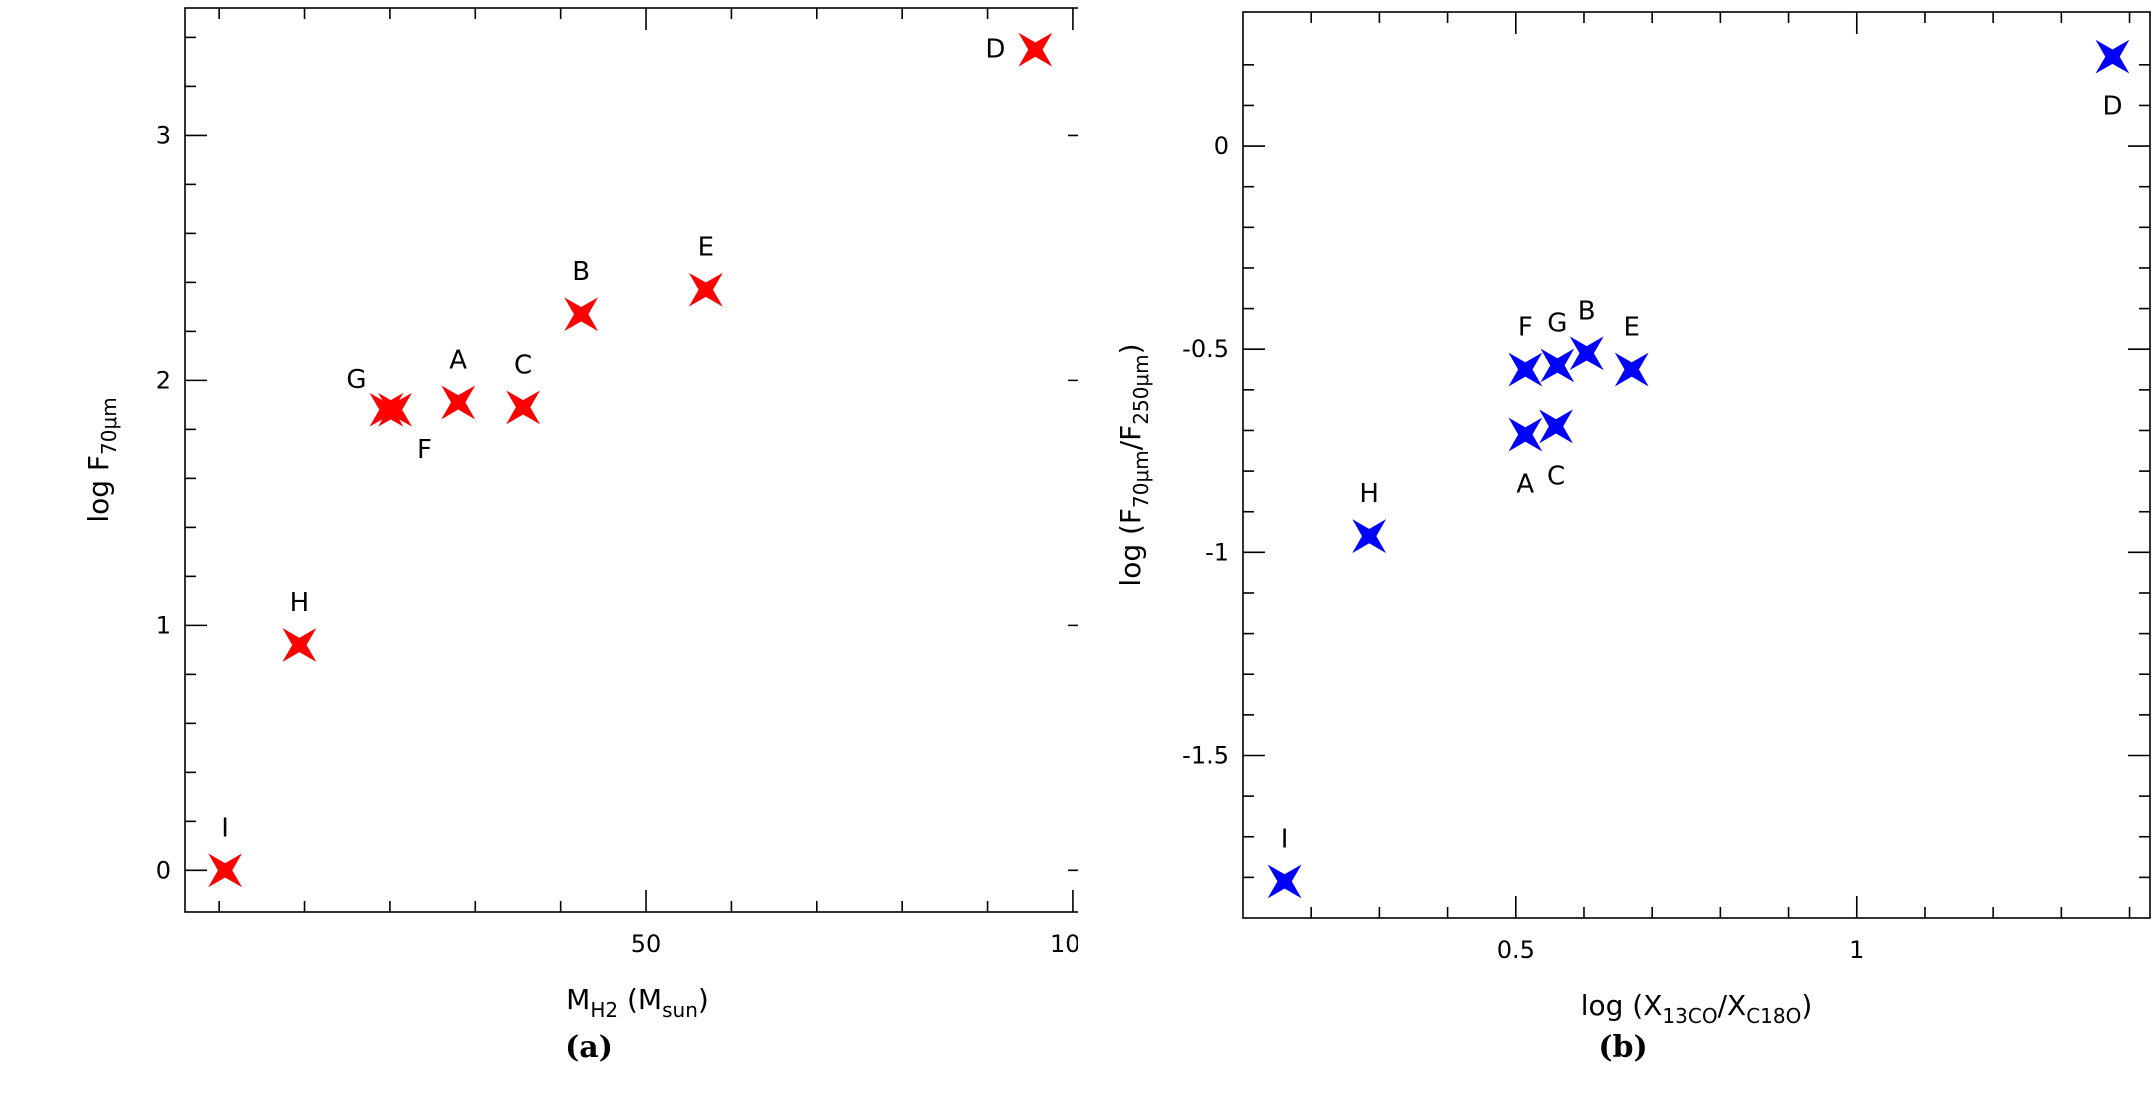 The width and height of the screenshot is (2156, 1098). Describe the element at coordinates (101, 459) in the screenshot. I see `y-axis-label: log F70μm` at that location.